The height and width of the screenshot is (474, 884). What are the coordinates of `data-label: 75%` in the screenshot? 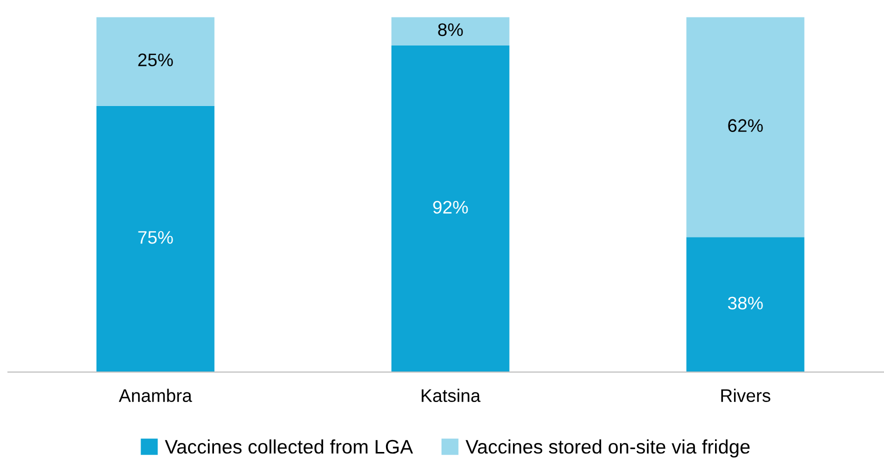 It's located at (155, 237).